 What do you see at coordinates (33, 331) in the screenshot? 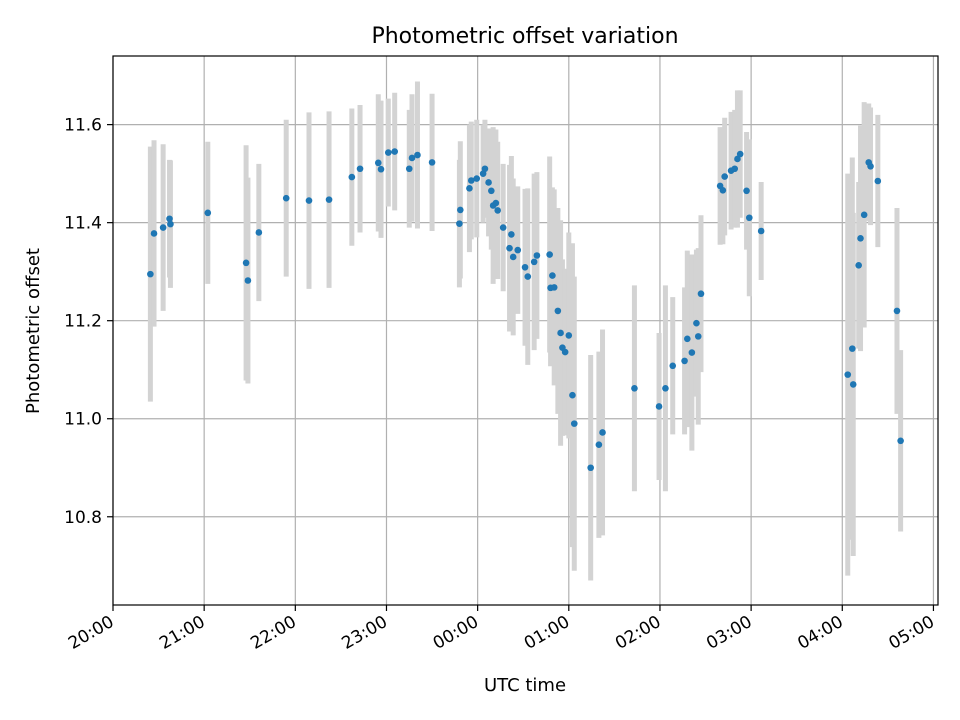
I see `y-axis-label: Photometric offset` at bounding box center [33, 331].